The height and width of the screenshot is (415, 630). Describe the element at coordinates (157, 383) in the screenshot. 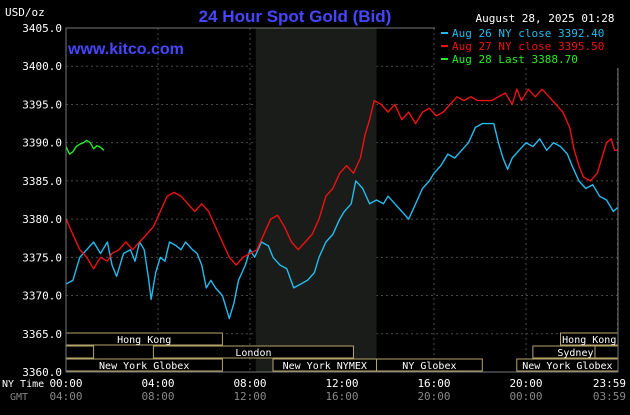

I see `x-tick-label: 04:00` at that location.